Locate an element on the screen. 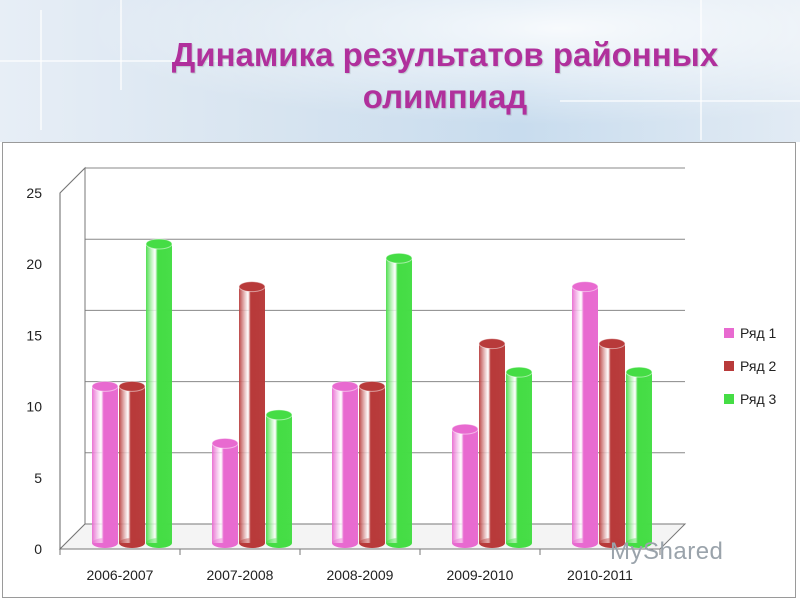 The image size is (800, 600). watermark-logo: MyShared is located at coordinates (666, 552).